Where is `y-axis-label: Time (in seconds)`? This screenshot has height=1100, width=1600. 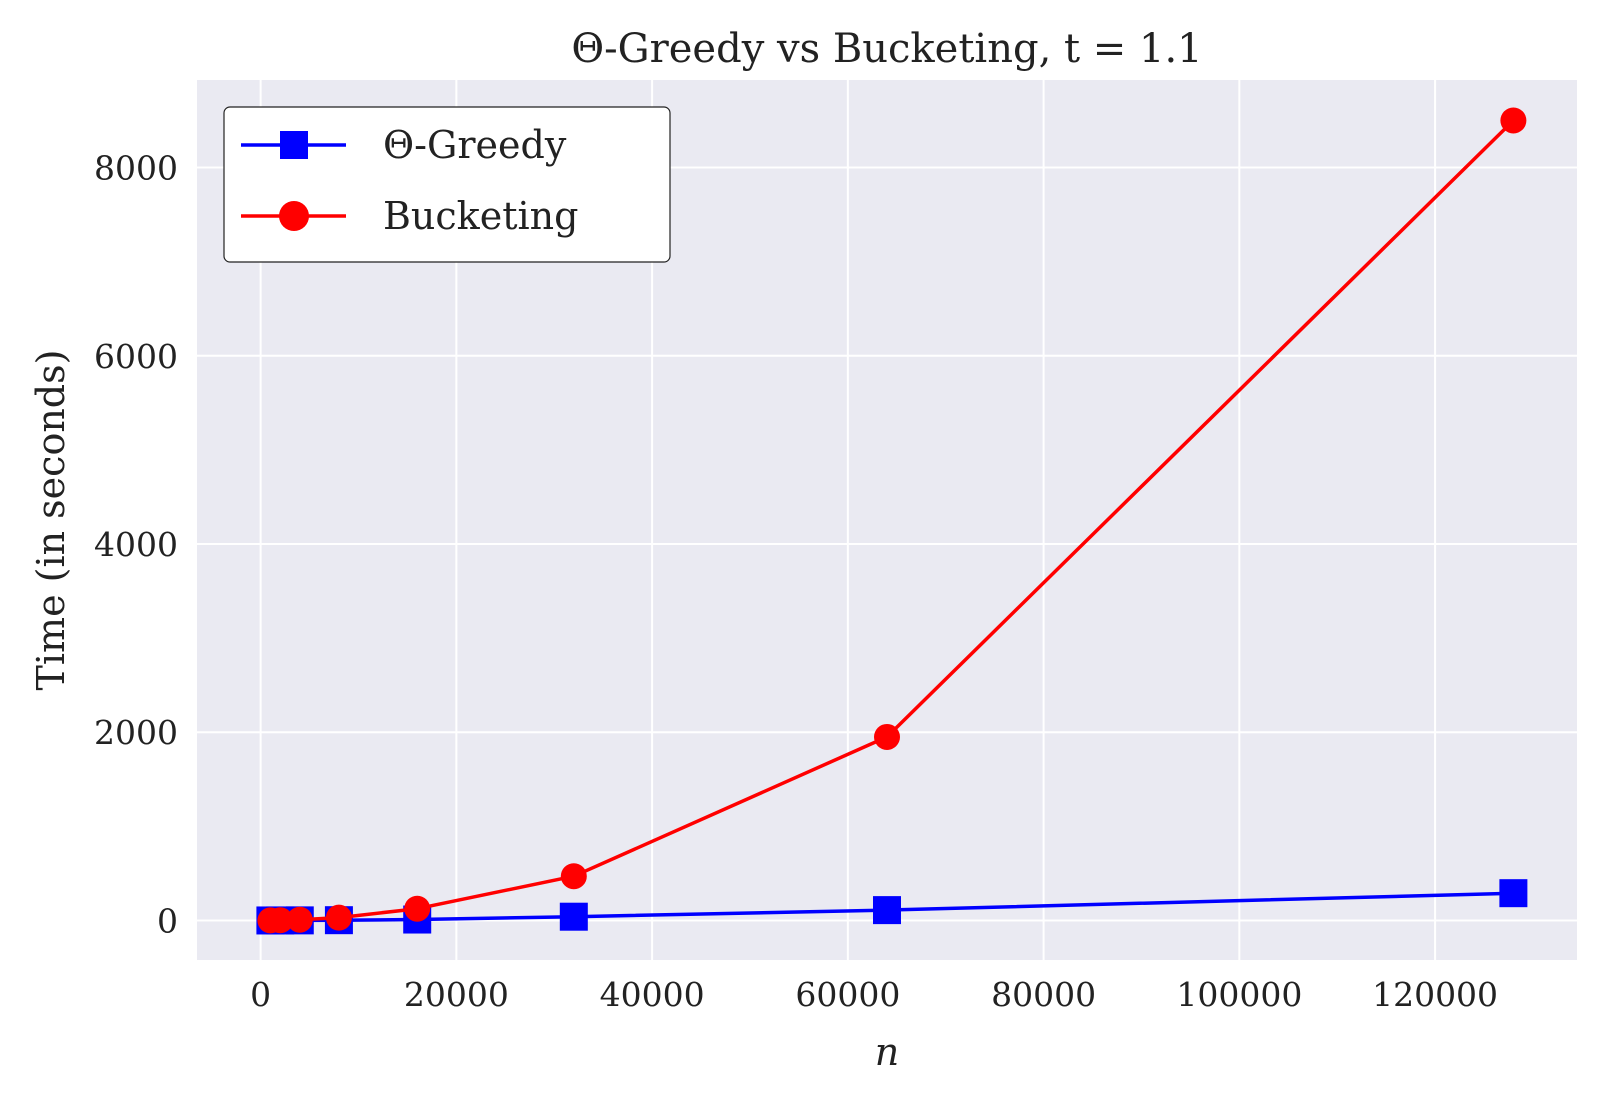 y-axis-label: Time (in seconds) is located at coordinates (51, 520).